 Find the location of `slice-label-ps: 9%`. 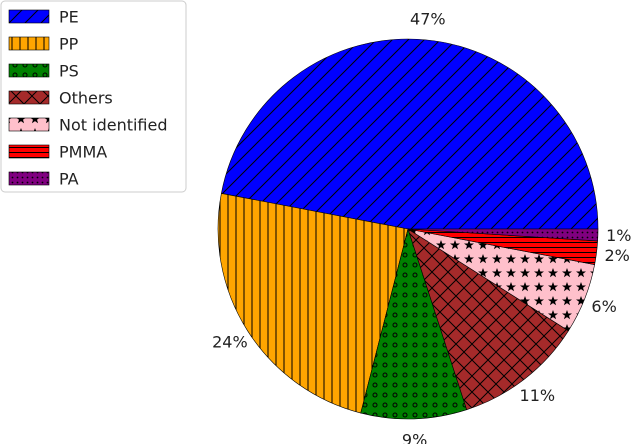

slice-label-ps: 9% is located at coordinates (414, 437).